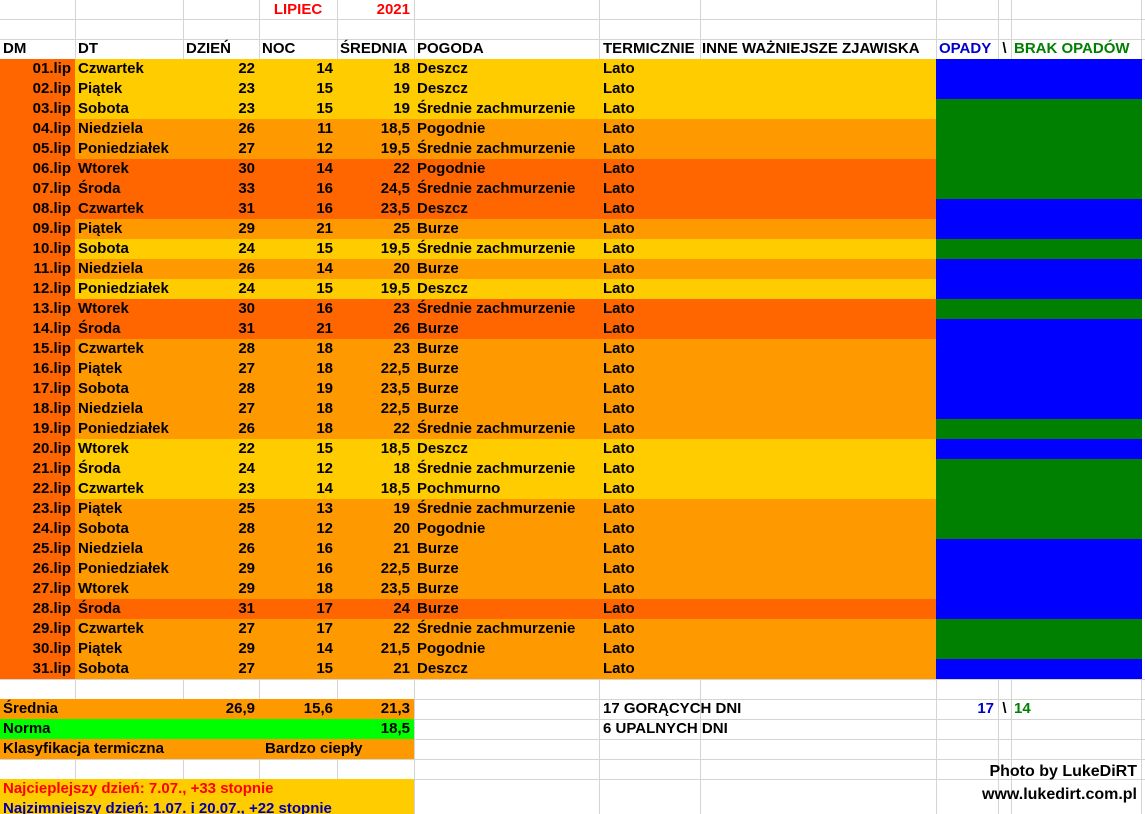 This screenshot has height=814, width=1145. What do you see at coordinates (246, 508) in the screenshot?
I see `cell-day: 25` at bounding box center [246, 508].